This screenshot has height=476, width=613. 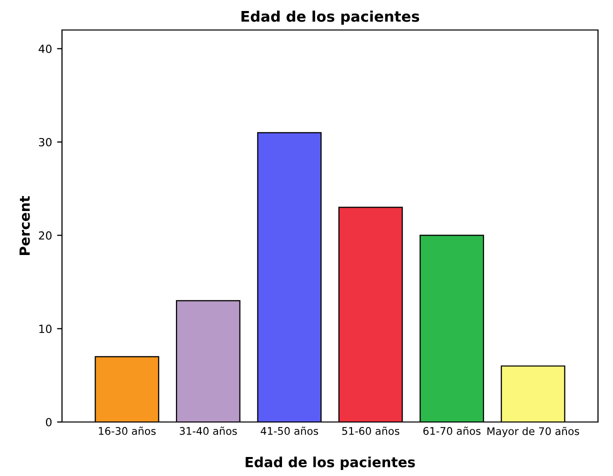 What do you see at coordinates (45, 329) in the screenshot?
I see `y-tick-label: 10` at bounding box center [45, 329].